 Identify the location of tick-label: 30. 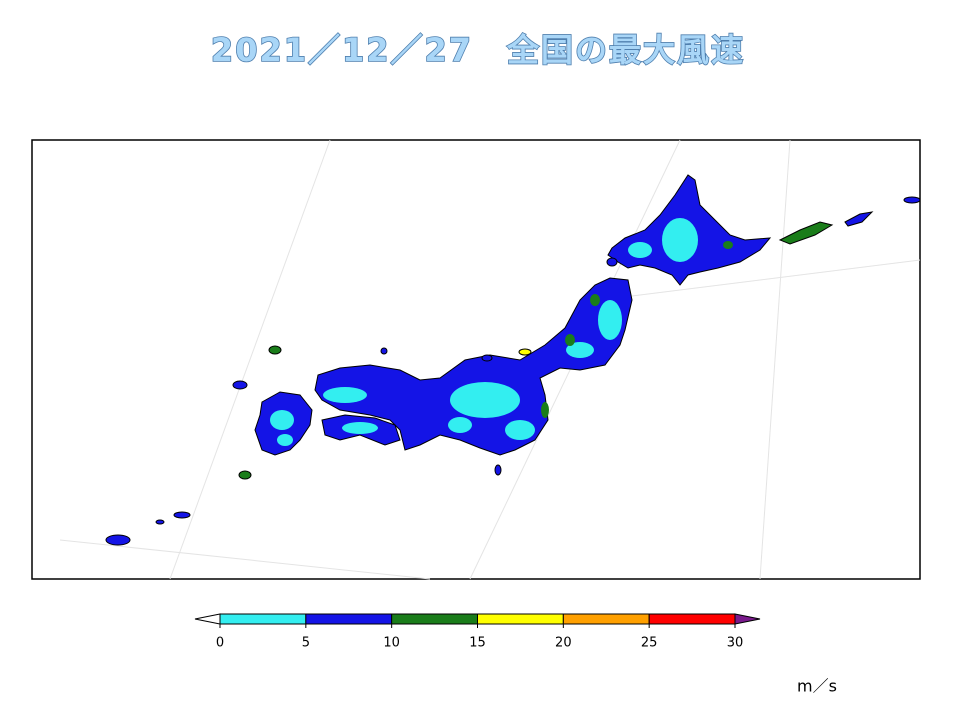
(735, 643).